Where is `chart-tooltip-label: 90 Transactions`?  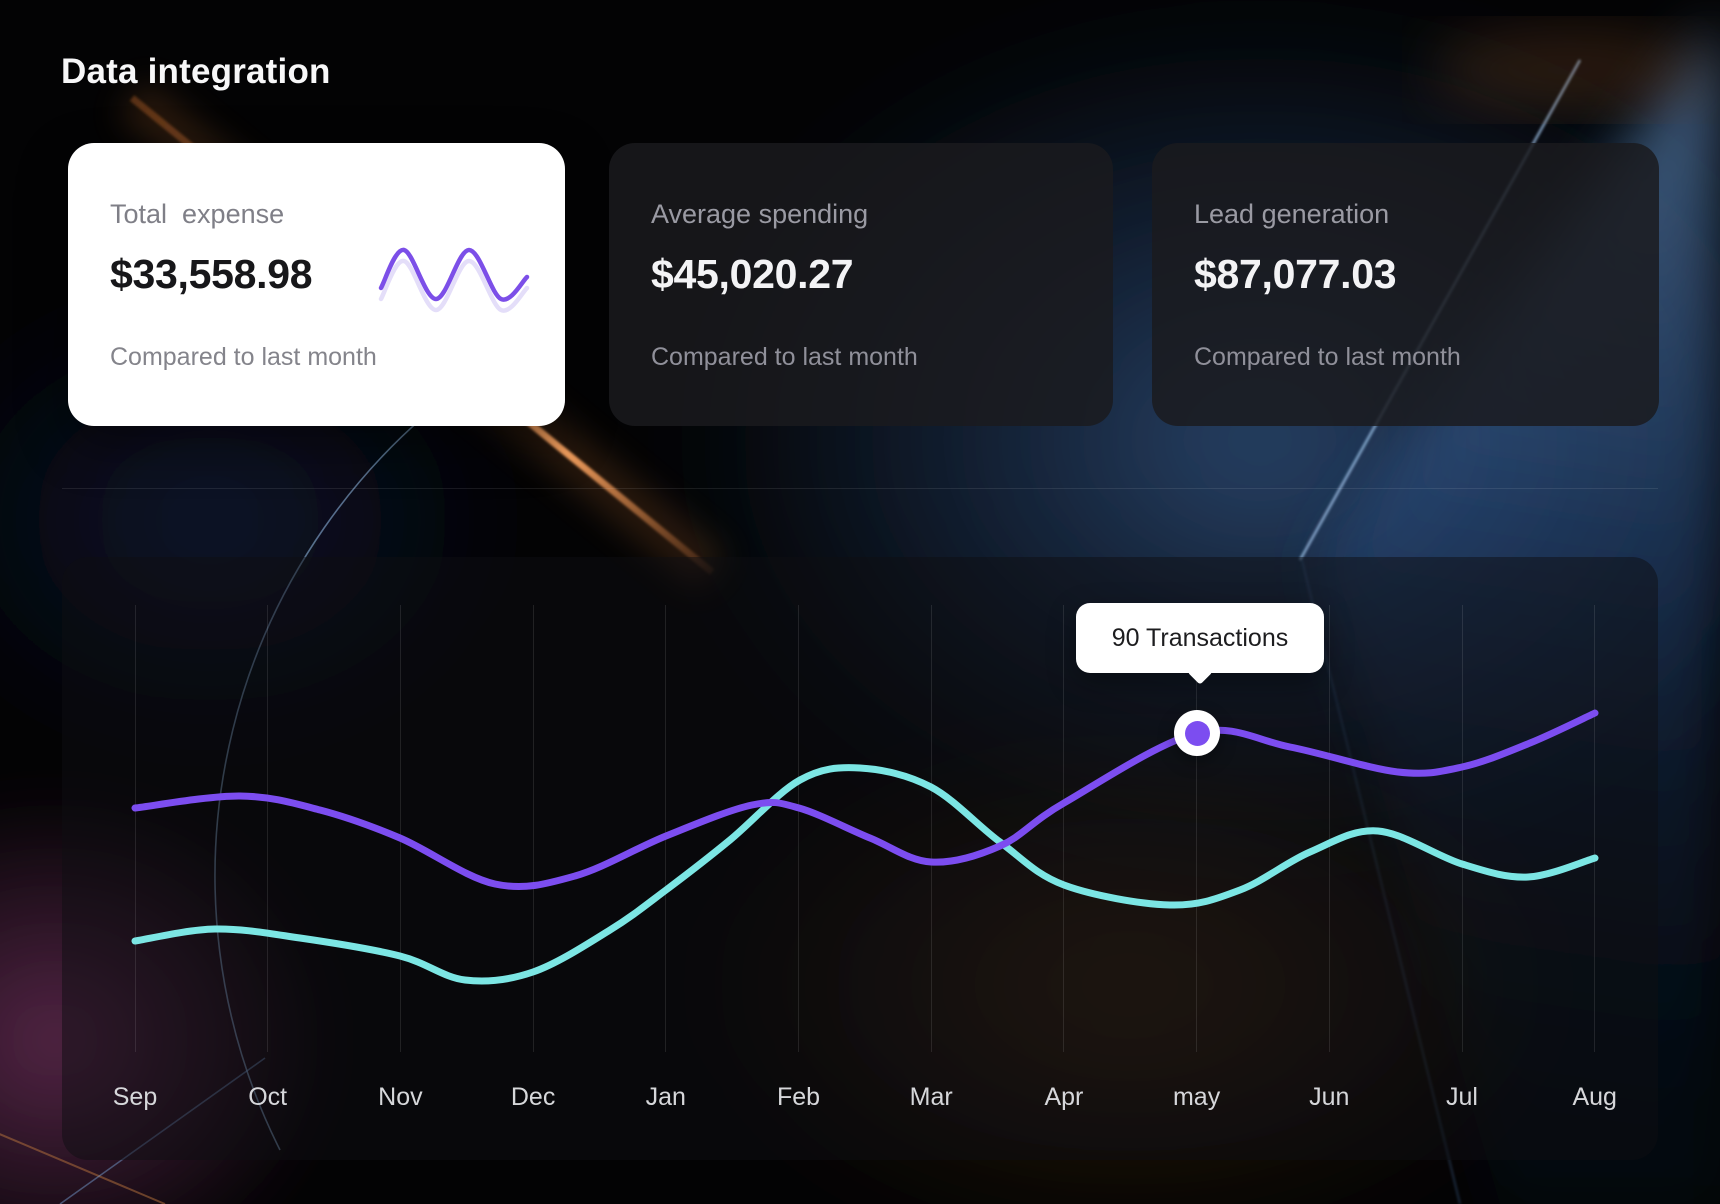
chart-tooltip-label: 90 Transactions is located at coordinates (1200, 637).